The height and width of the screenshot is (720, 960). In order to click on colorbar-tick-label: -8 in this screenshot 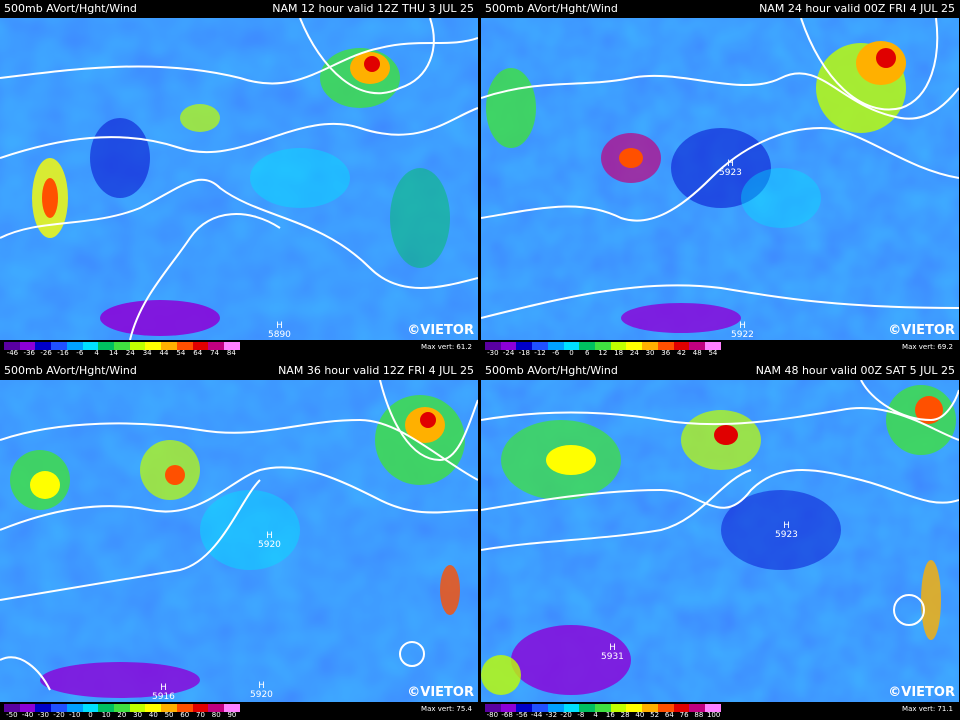, I will do `click(581, 715)`.